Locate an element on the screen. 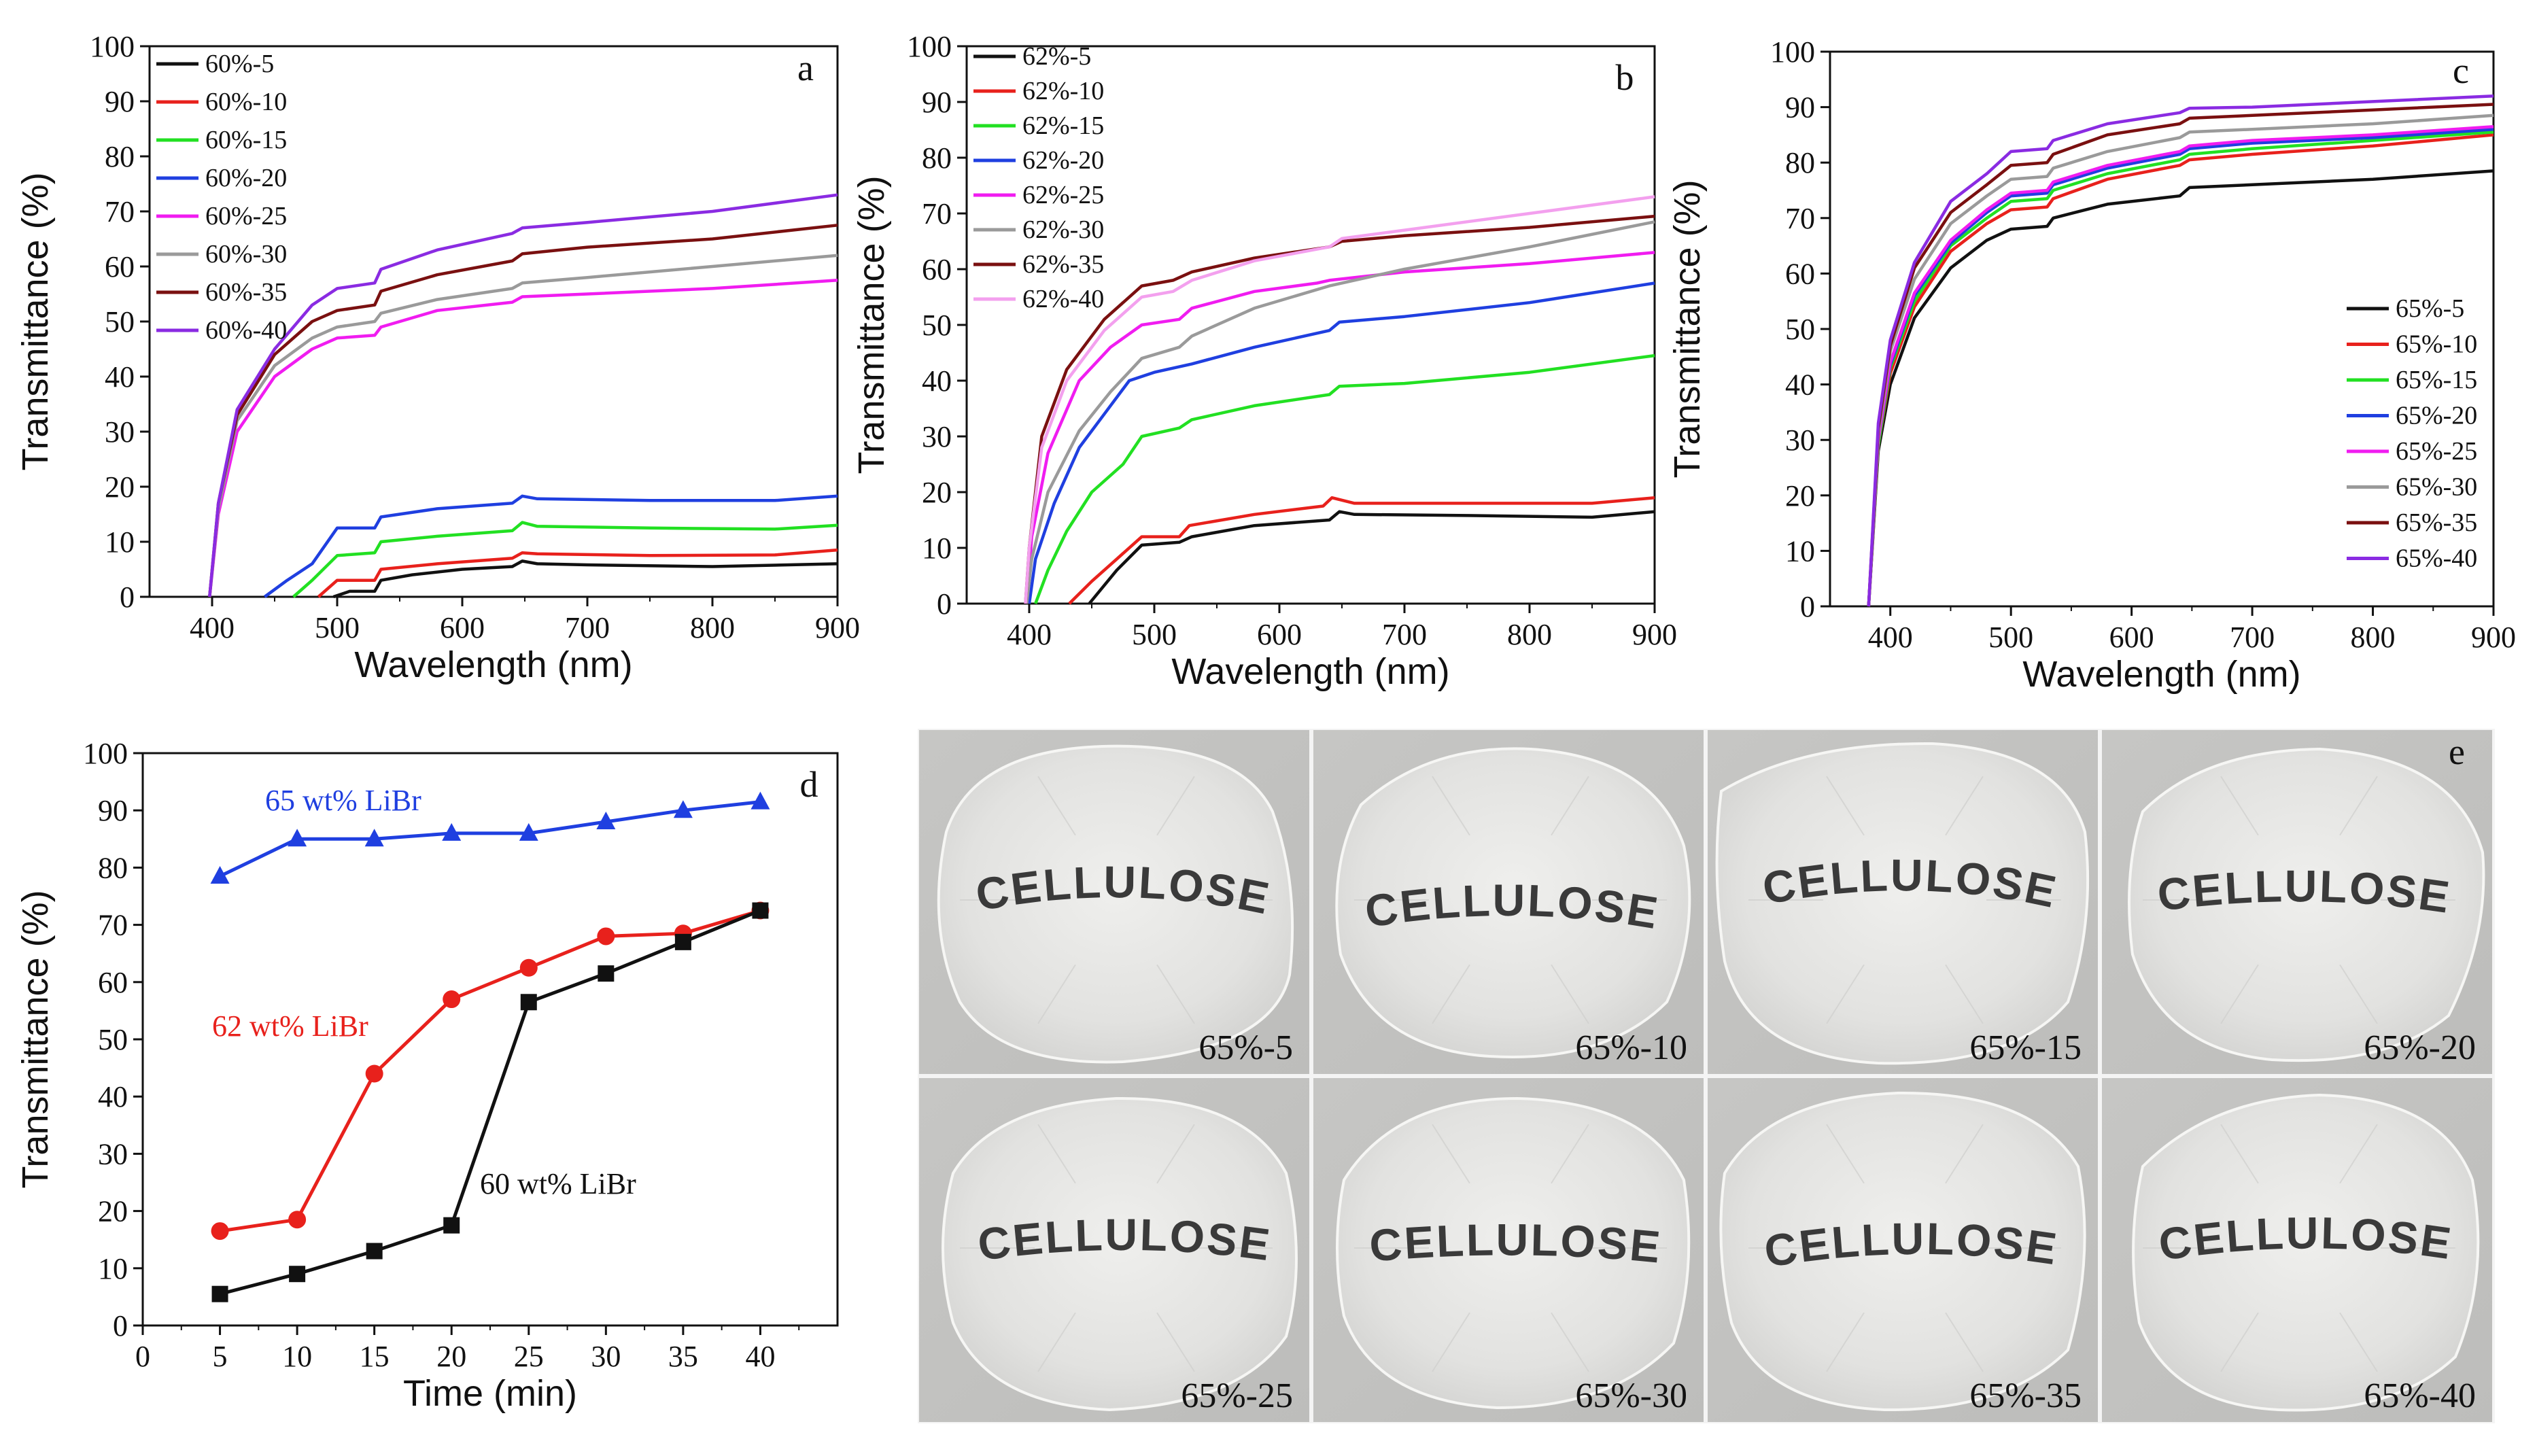 This screenshot has width=2537, height=1456. x-tick-label: 700 is located at coordinates (1404, 635).